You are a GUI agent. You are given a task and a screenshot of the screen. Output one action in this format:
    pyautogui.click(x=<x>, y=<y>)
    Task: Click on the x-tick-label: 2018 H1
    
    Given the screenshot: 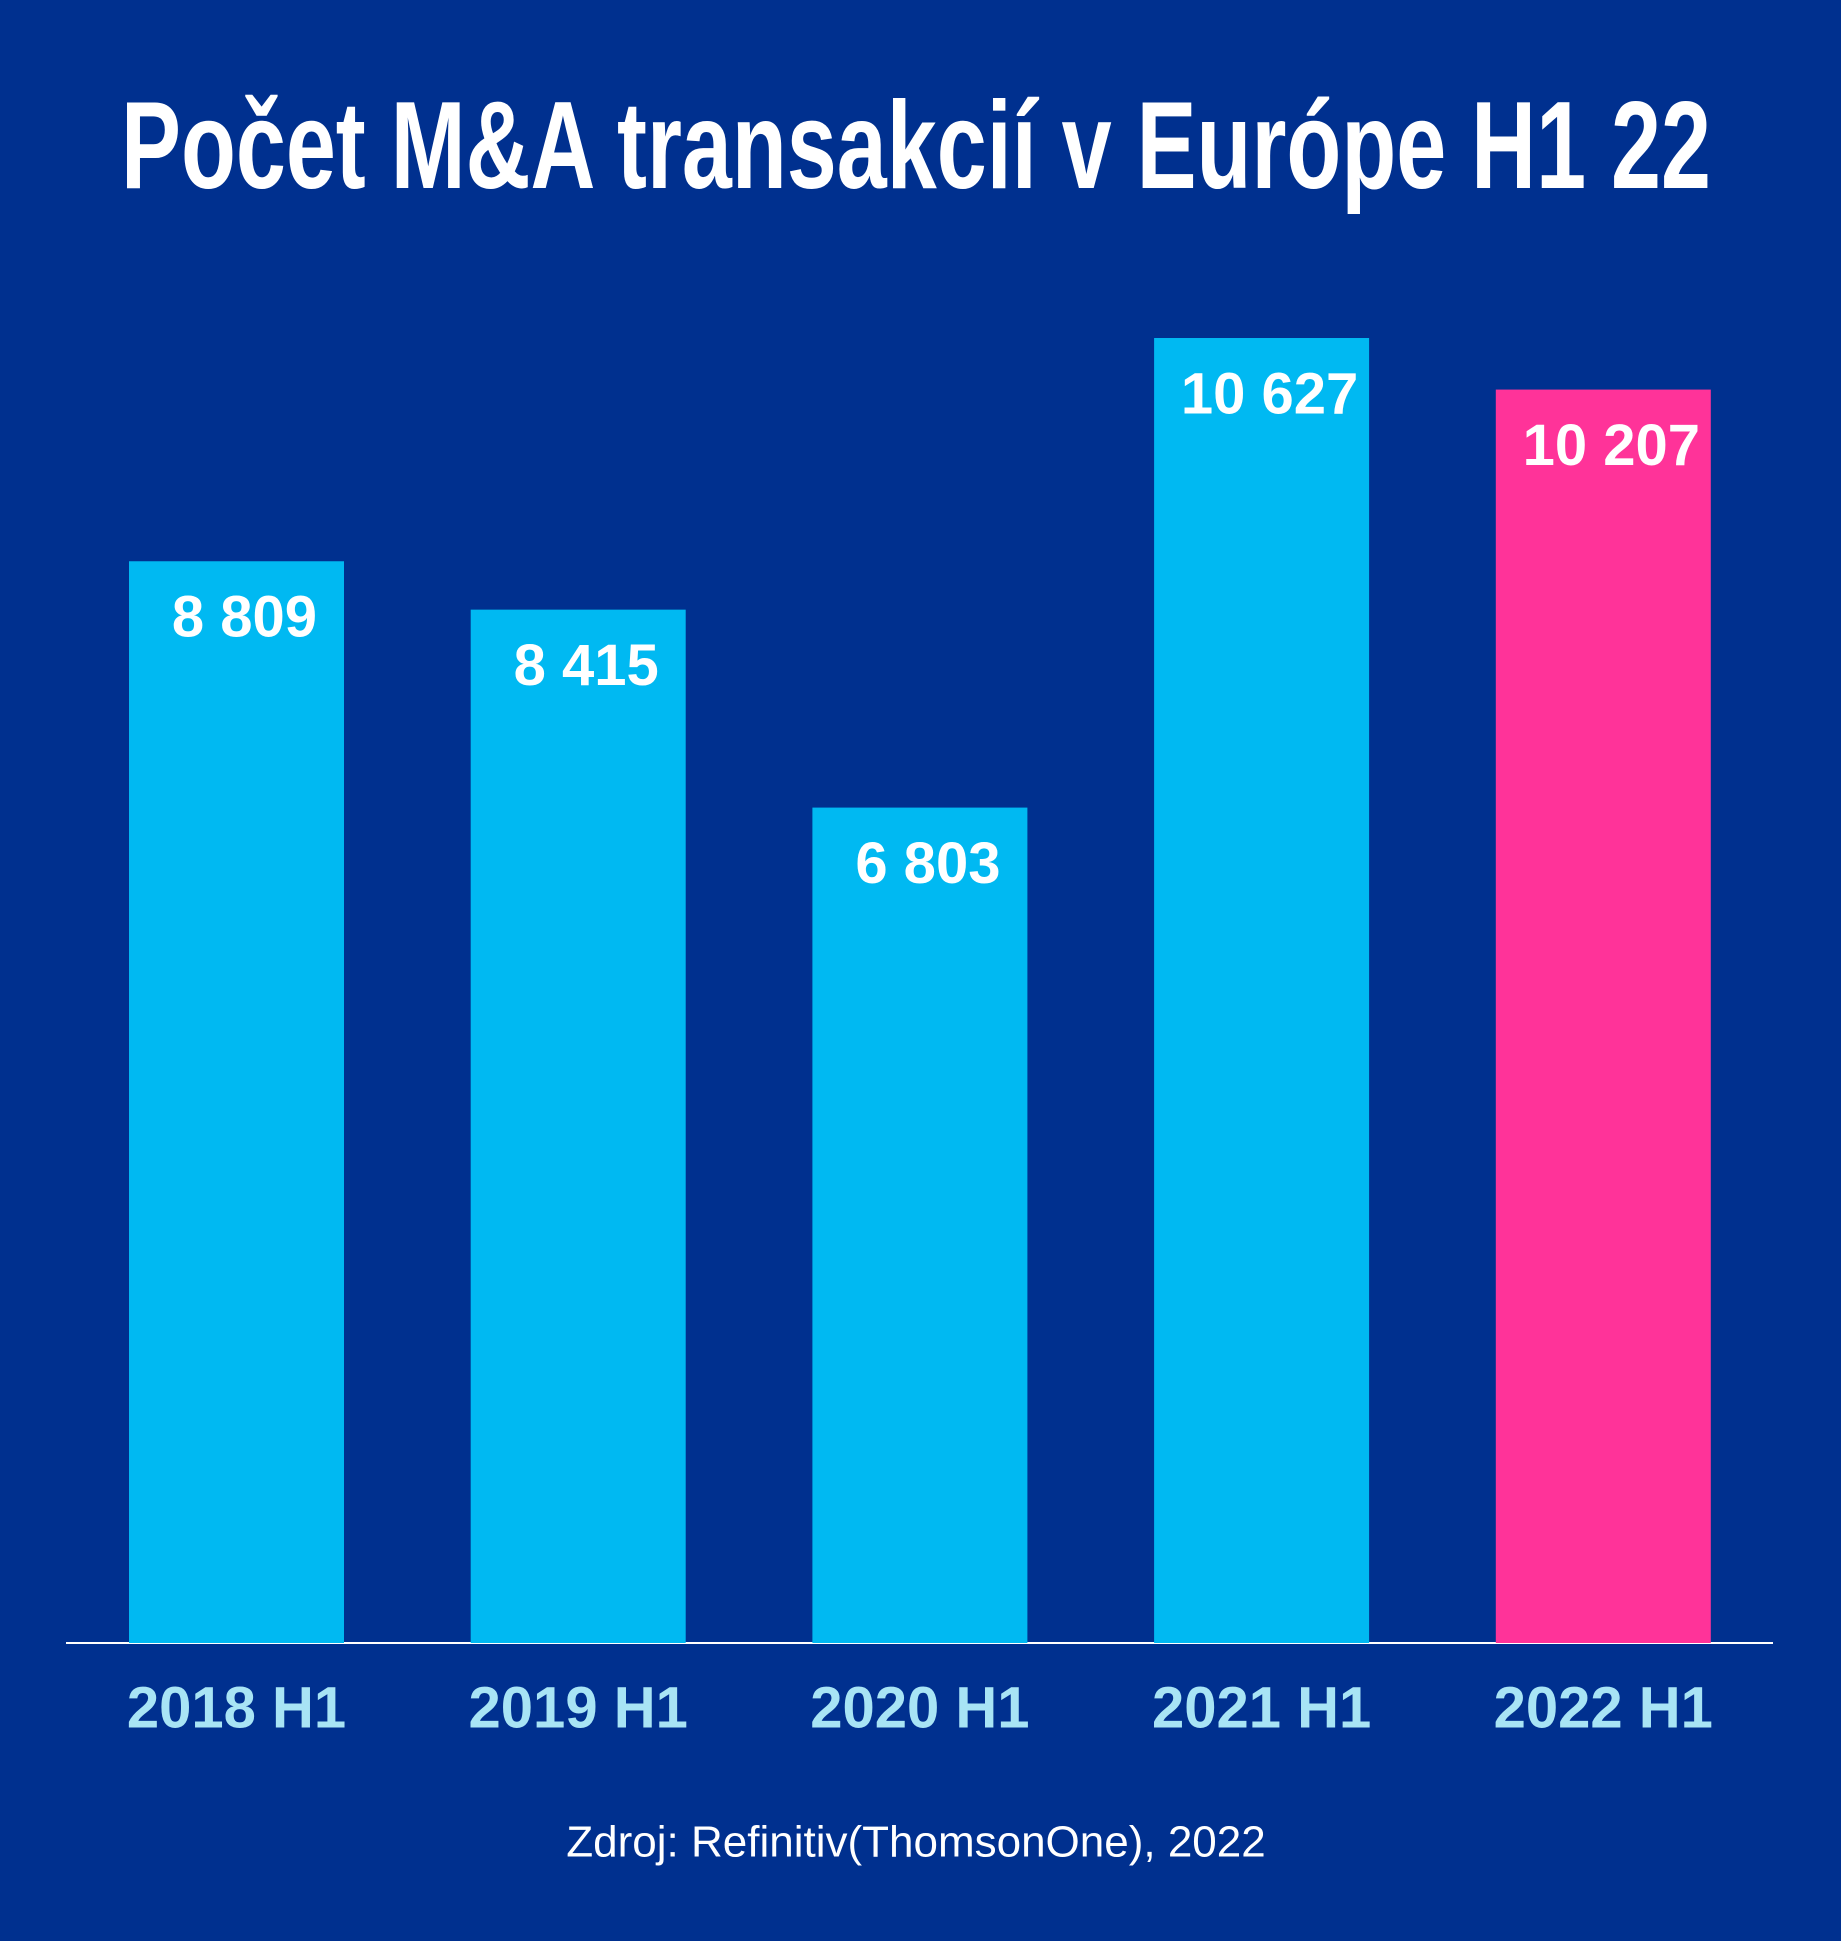 What is the action you would take?
    pyautogui.click(x=236, y=1707)
    